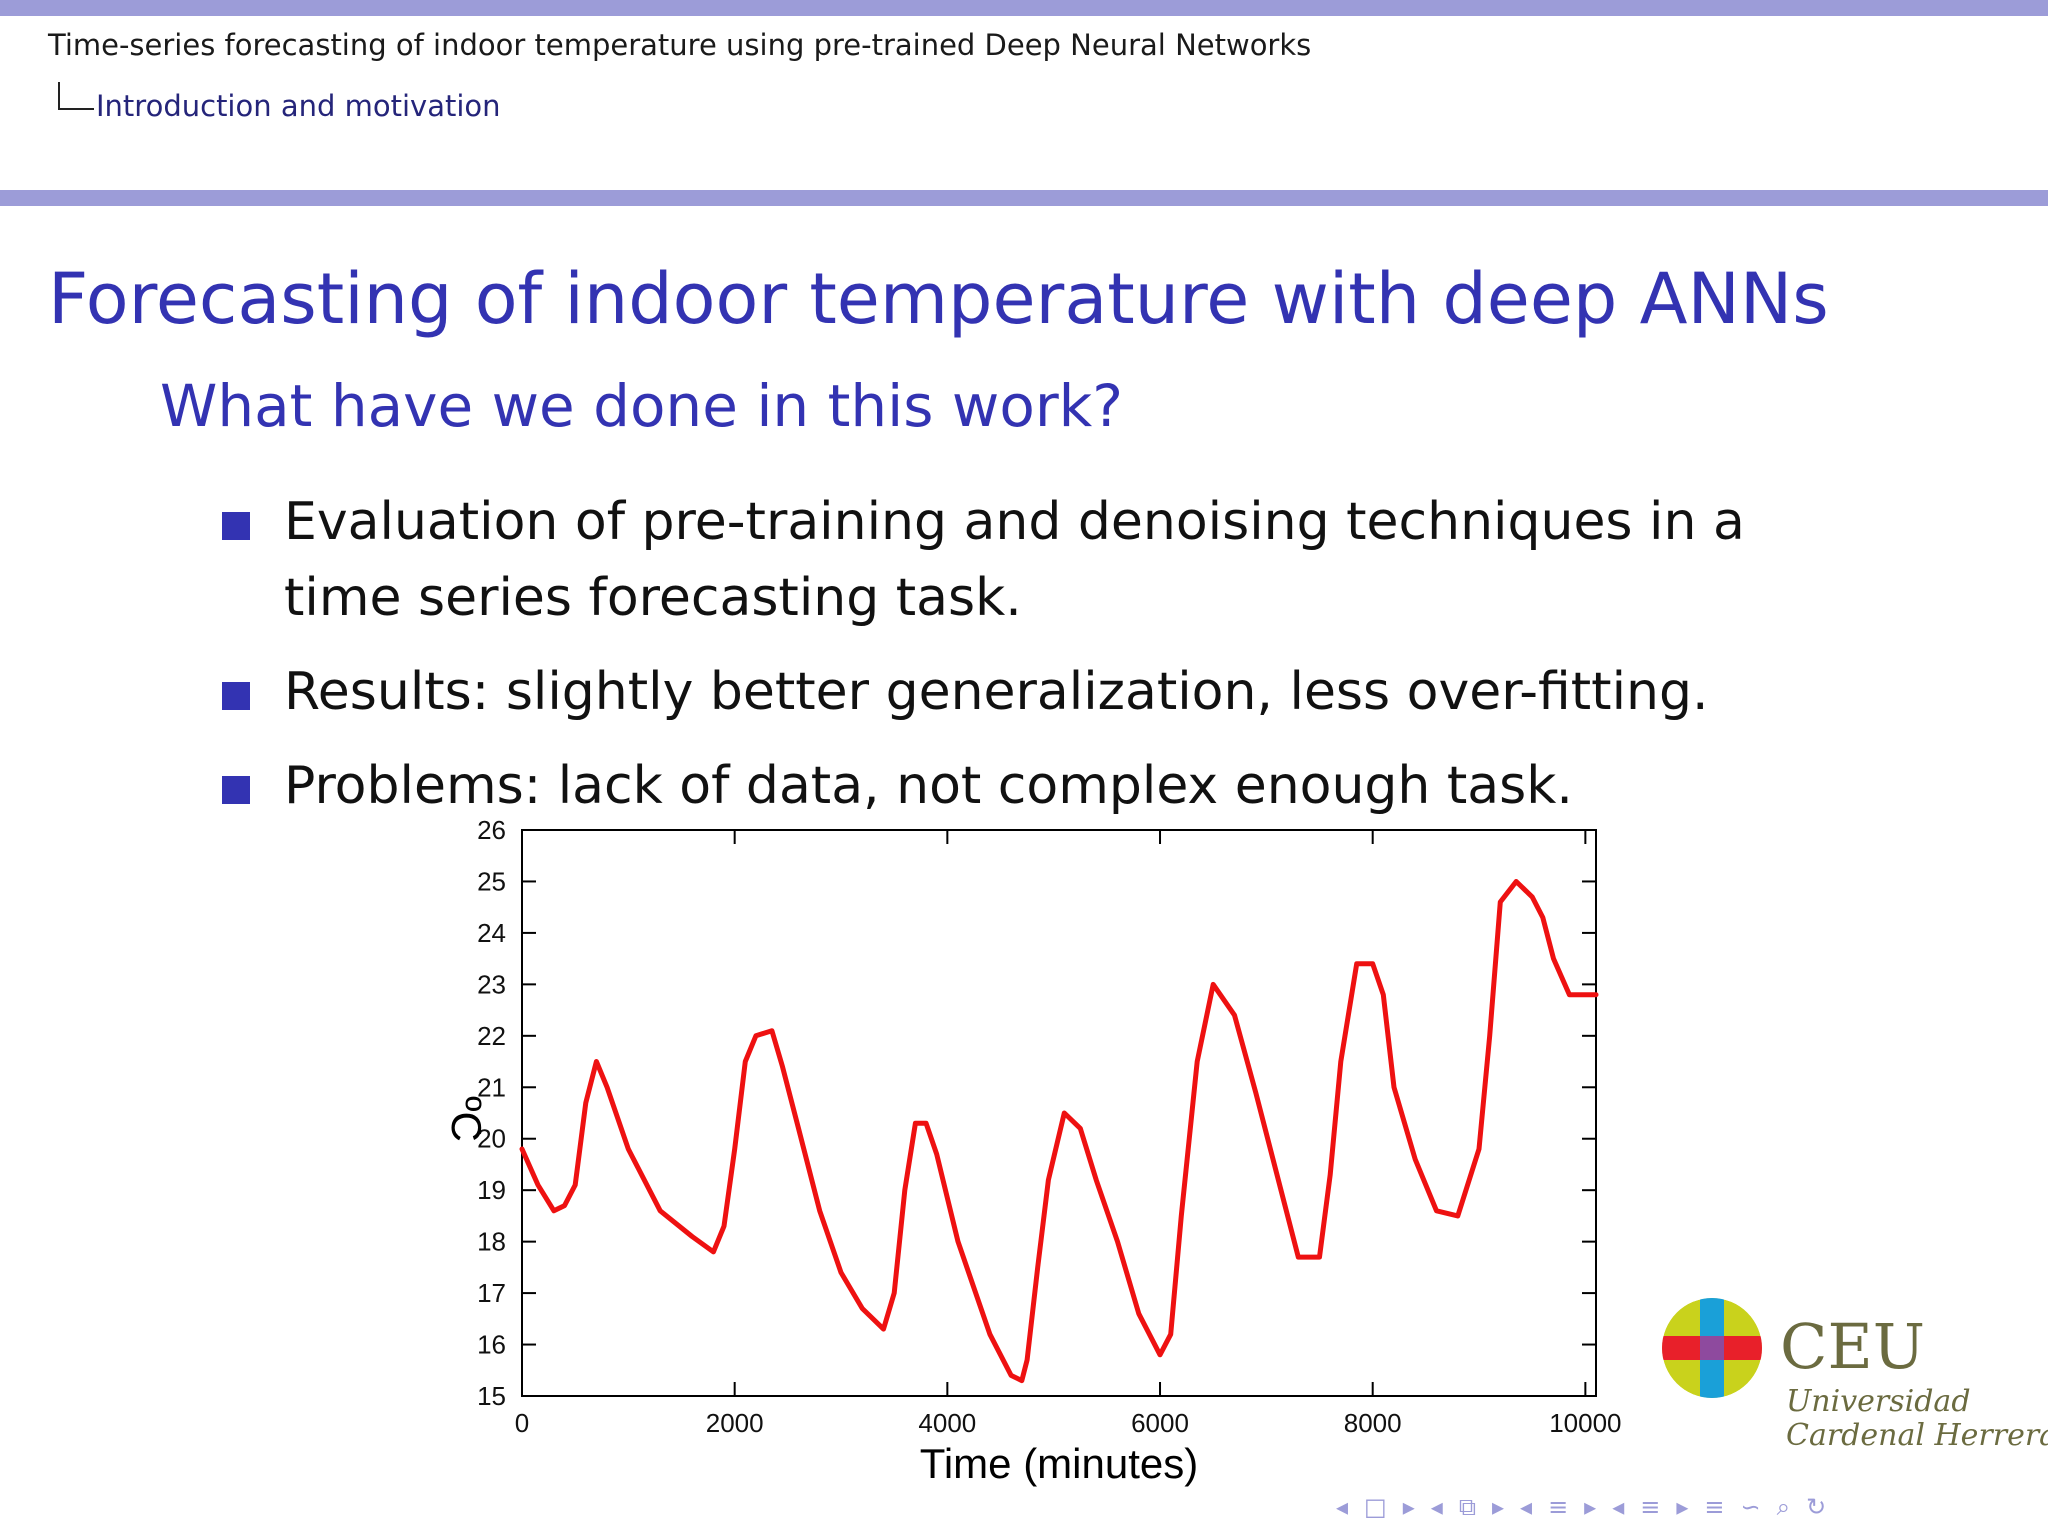  I want to click on x-tick-label: 4000, so click(947, 1423).